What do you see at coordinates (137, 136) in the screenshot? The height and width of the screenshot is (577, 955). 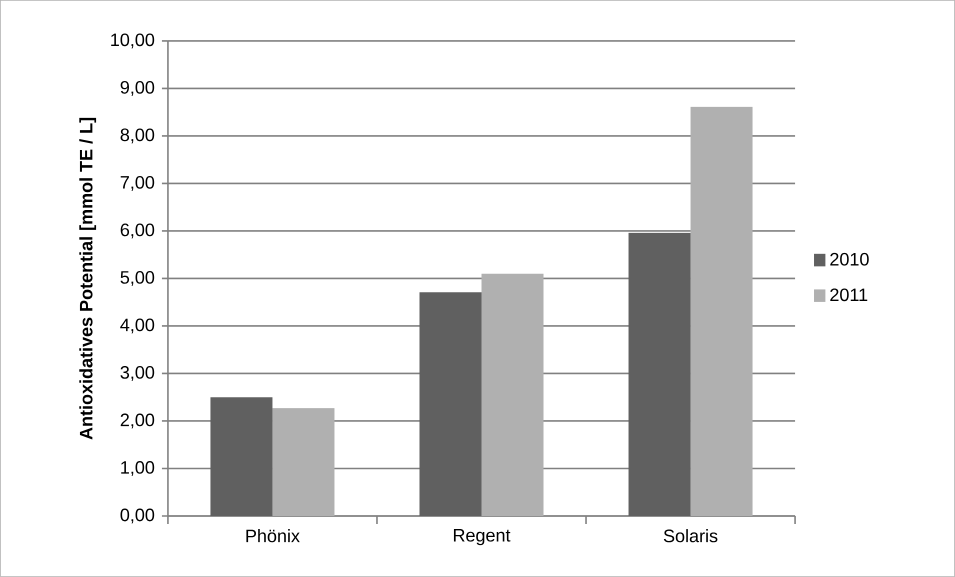 I see `y-tick-label: 8,00` at bounding box center [137, 136].